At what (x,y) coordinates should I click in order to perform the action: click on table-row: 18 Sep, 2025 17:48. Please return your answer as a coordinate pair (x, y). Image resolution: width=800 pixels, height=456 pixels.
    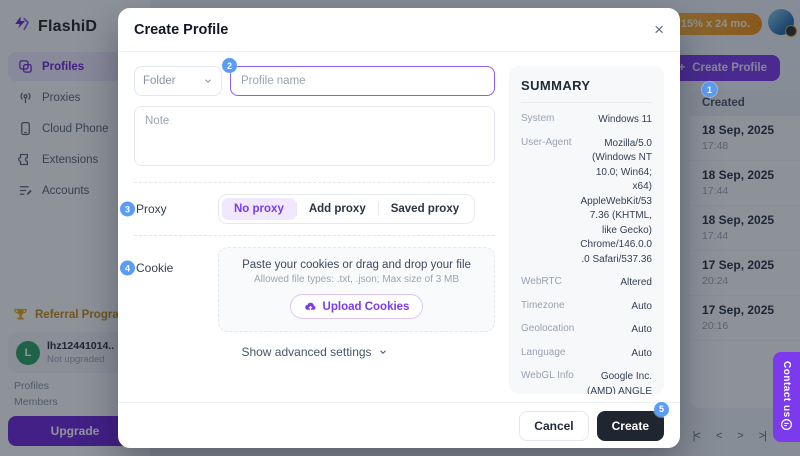
    Looking at the image, I should click on (745, 138).